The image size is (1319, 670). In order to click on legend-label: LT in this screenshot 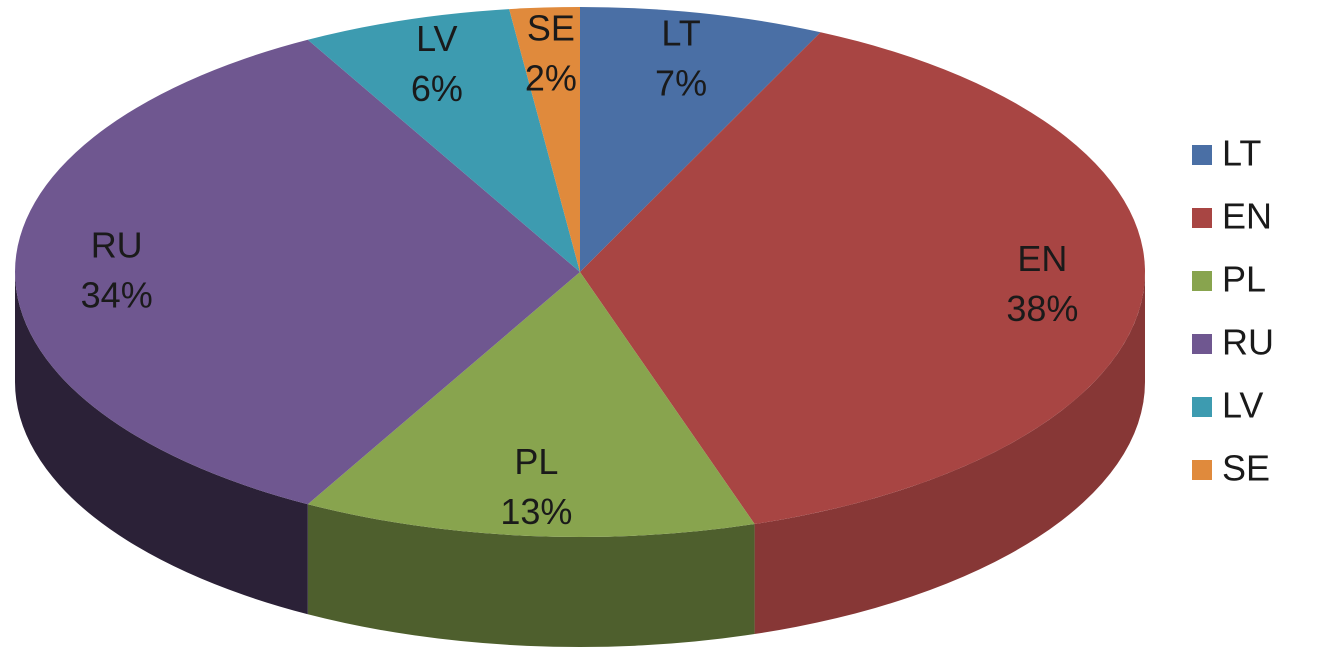, I will do `click(1241, 153)`.